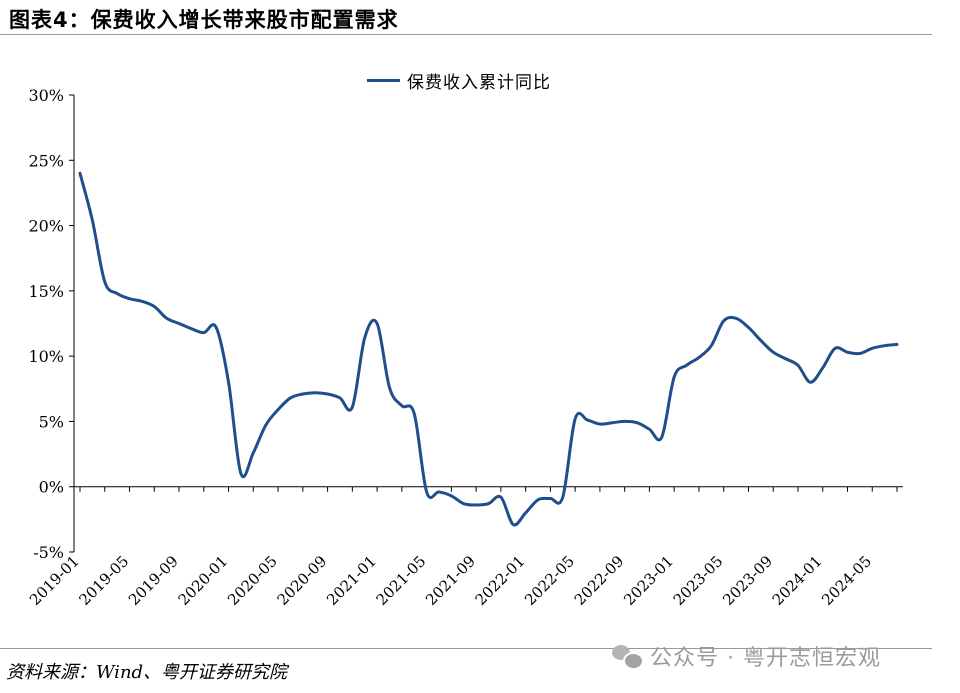  Describe the element at coordinates (147, 672) in the screenshot. I see `source-note: 资料来源：Wind、粤开证券研究院` at that location.